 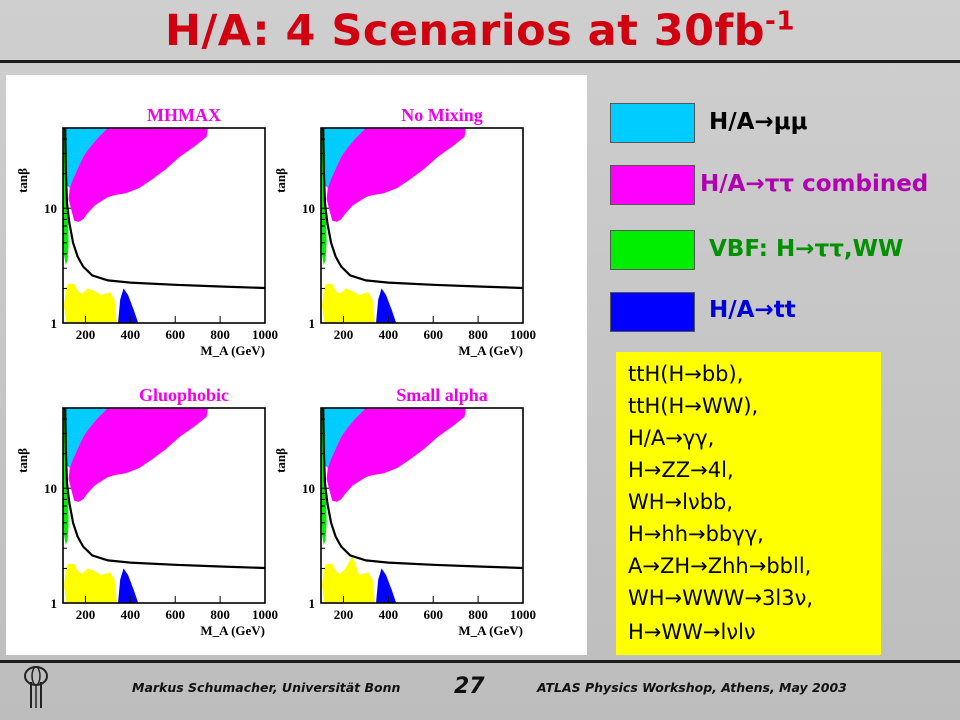 What do you see at coordinates (692, 687) in the screenshot?
I see `footer-event: ATLAS Physics Workshop, Athens, May 2003` at bounding box center [692, 687].